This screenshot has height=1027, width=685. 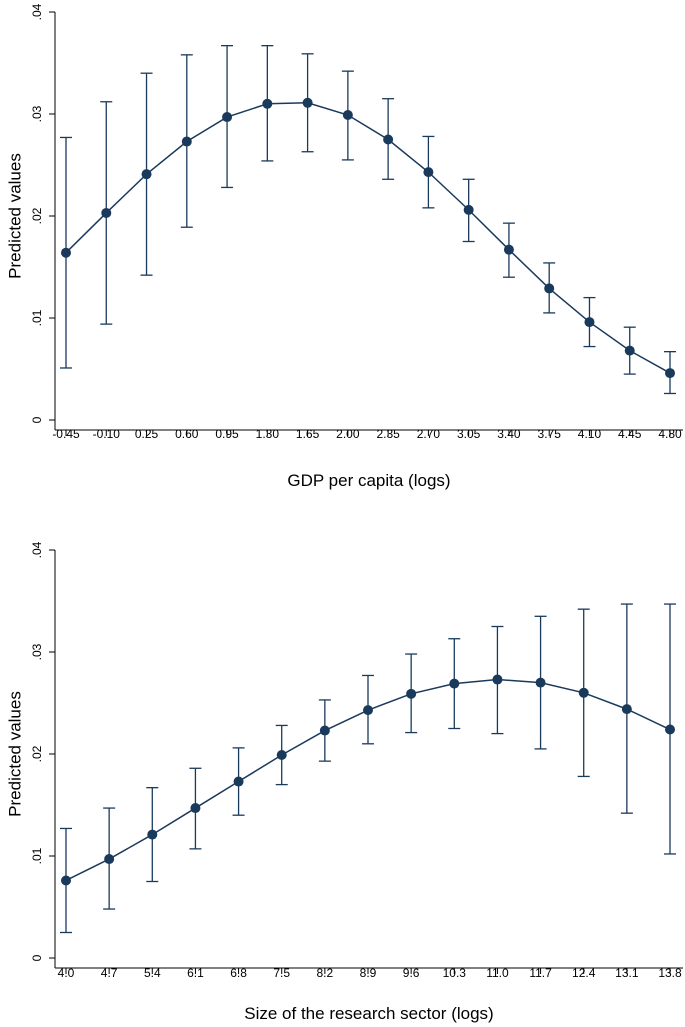 I want to click on x-tick-label: 0.25, so click(x=147, y=434).